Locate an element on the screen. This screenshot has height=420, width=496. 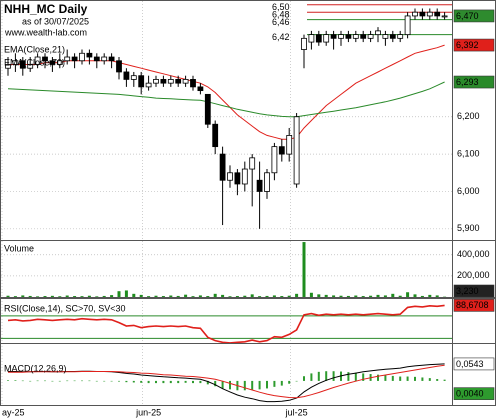
legend-entry: EMA(Close,21) is located at coordinates (34, 49).